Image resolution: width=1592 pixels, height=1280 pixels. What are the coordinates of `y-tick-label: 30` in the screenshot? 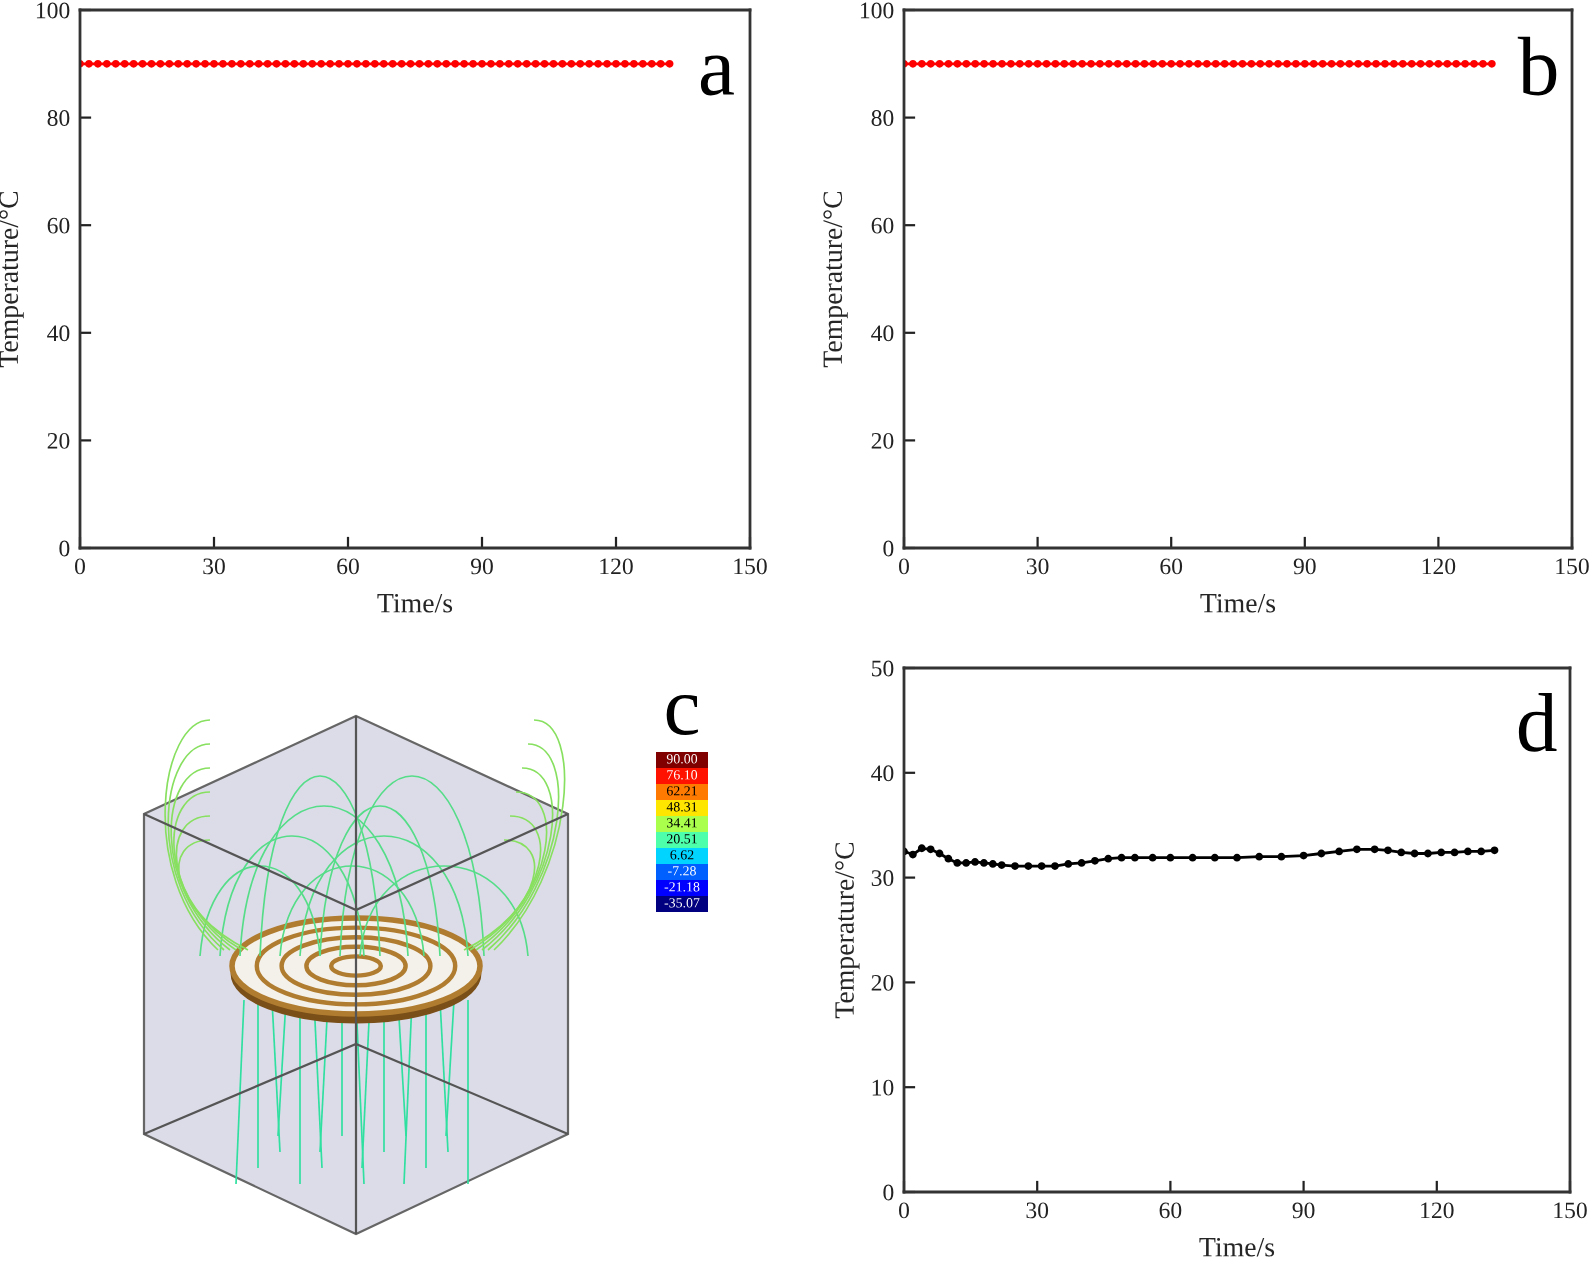 It's located at (882, 878).